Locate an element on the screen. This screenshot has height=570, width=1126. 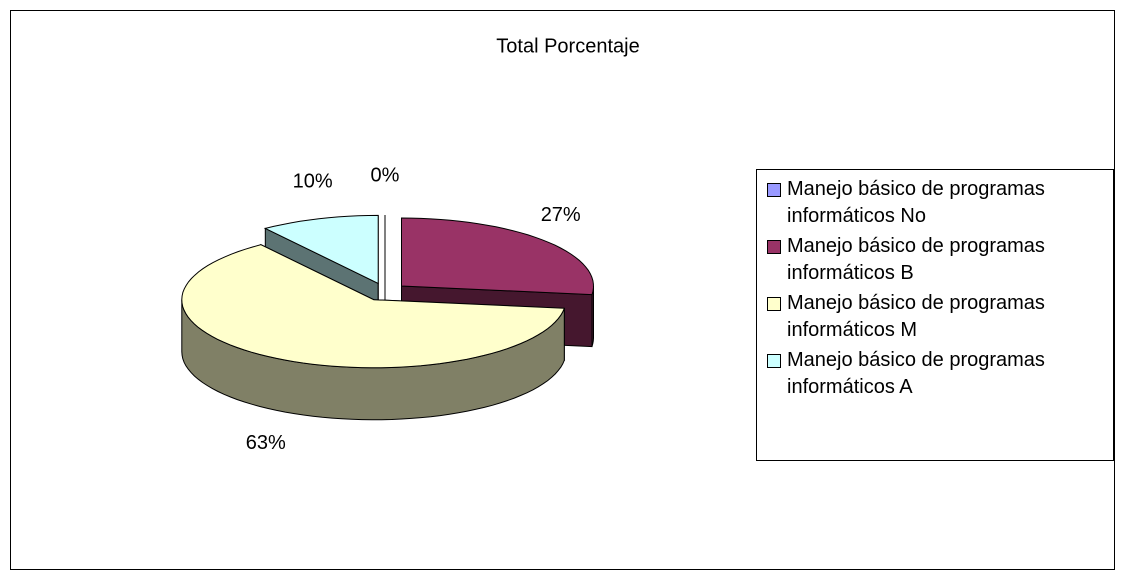
data-label: 0% is located at coordinates (385, 176).